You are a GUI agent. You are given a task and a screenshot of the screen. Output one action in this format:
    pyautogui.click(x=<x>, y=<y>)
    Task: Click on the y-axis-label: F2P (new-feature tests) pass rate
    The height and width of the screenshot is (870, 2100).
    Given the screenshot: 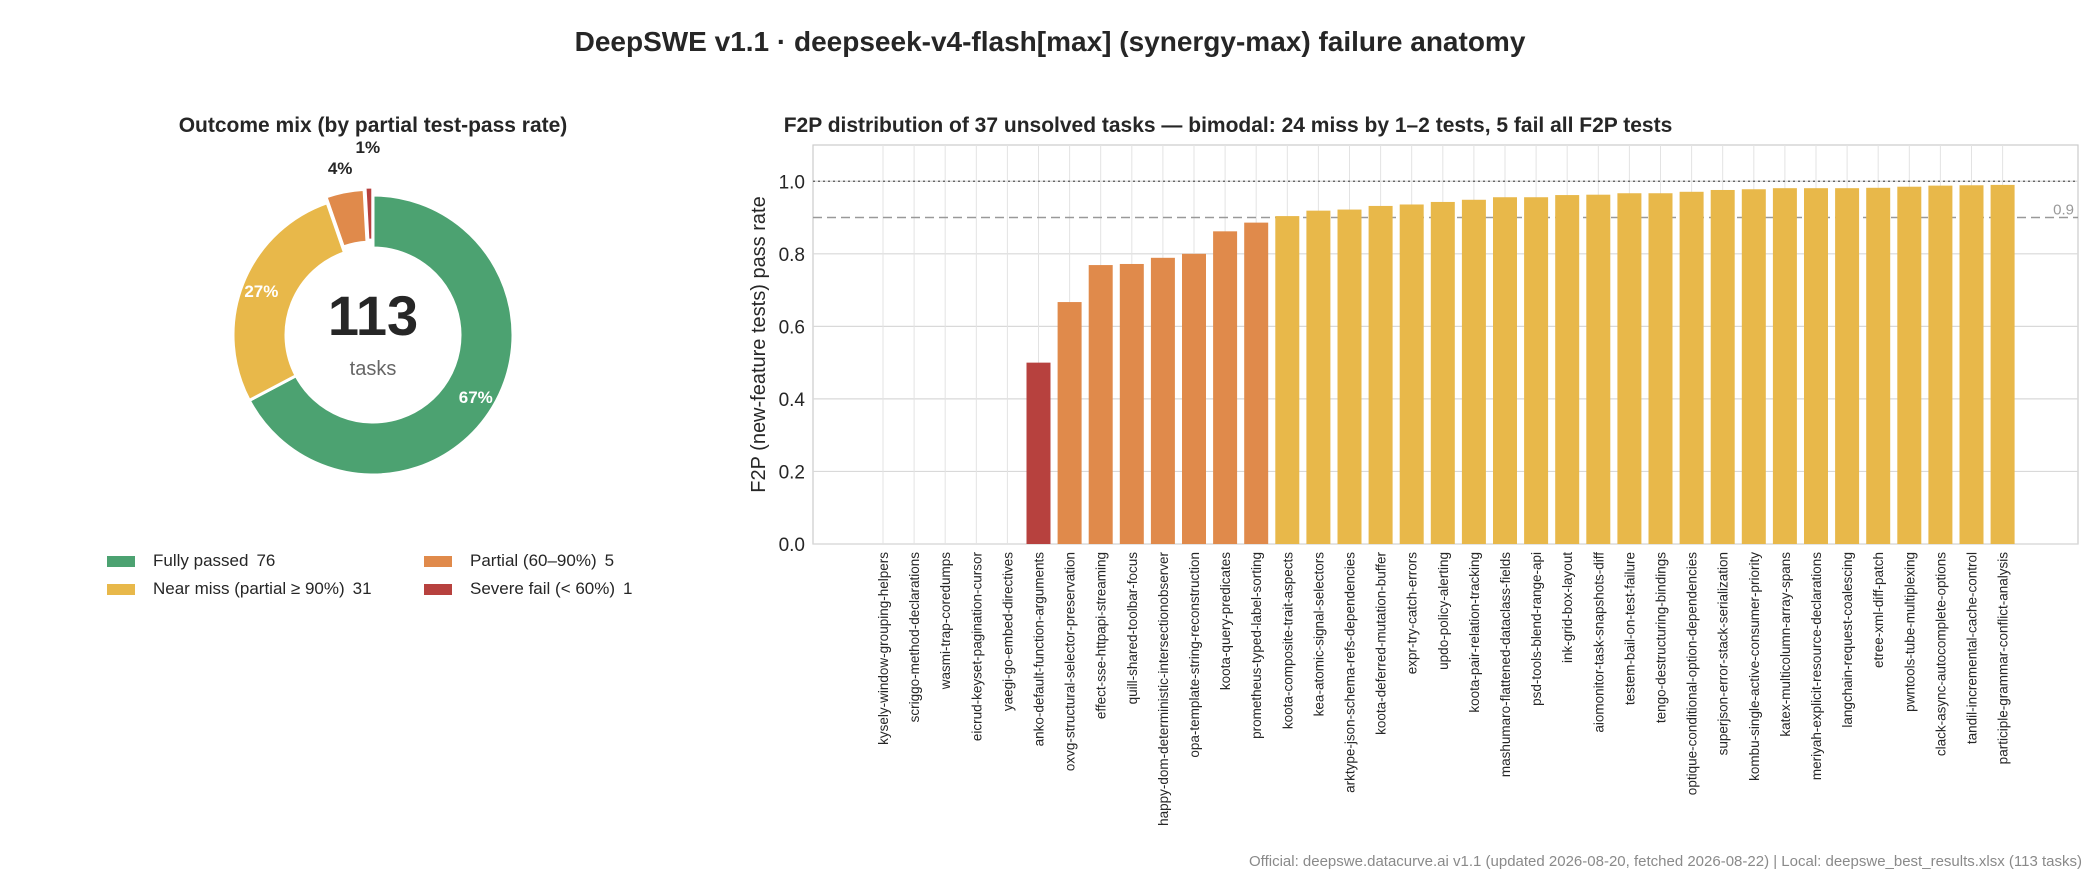 What is the action you would take?
    pyautogui.click(x=759, y=344)
    